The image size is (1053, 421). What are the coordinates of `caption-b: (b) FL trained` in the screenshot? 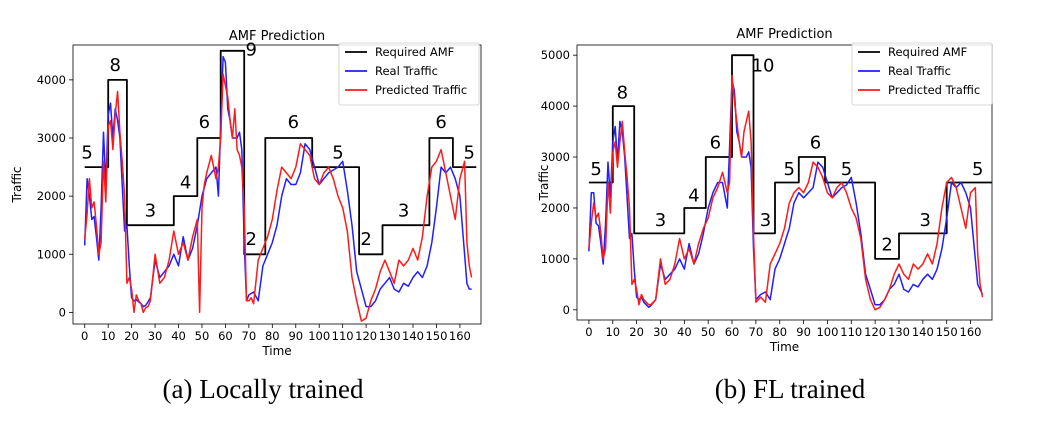 It's located at (790, 389).